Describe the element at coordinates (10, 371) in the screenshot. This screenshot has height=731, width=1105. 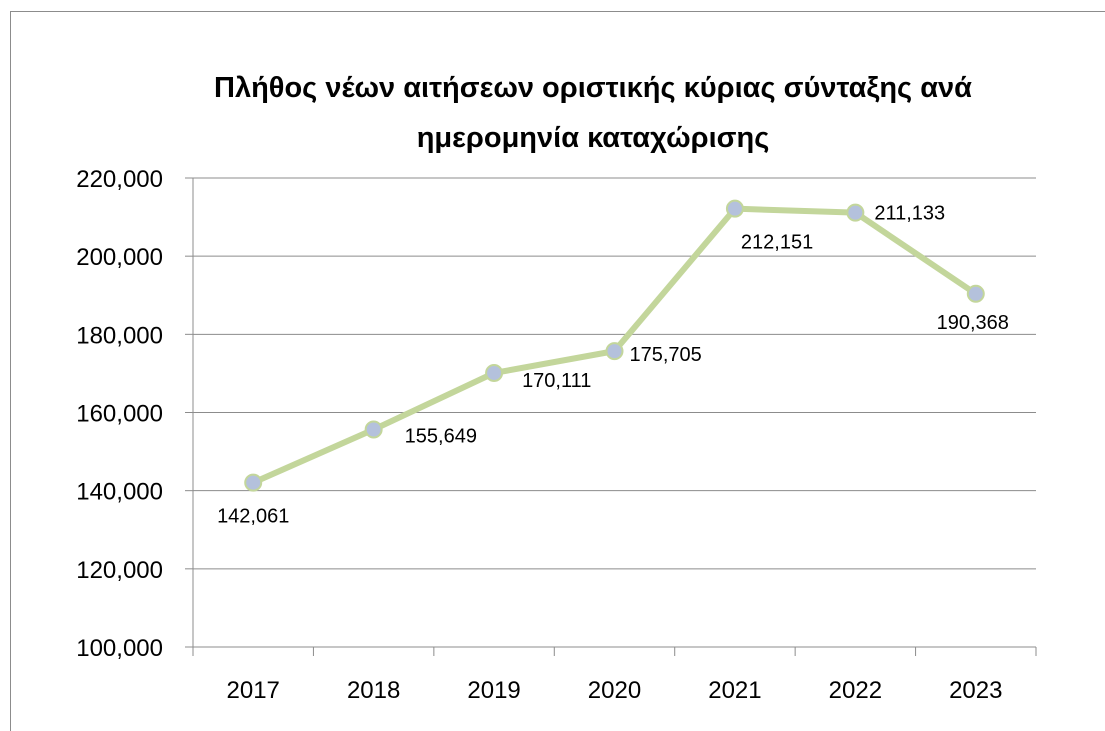
I see `frame-left-border` at that location.